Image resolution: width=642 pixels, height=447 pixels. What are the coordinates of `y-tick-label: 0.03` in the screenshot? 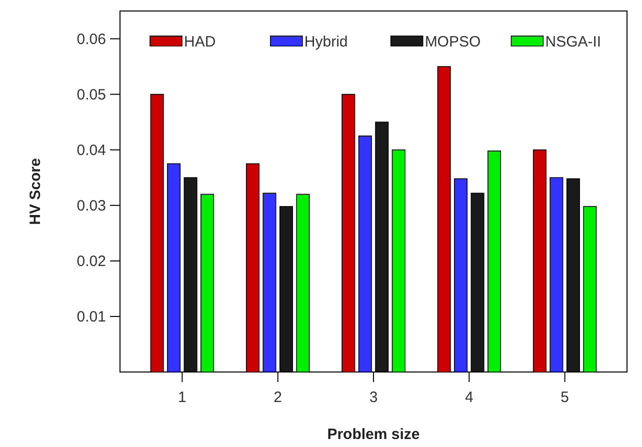 It's located at (91, 206).